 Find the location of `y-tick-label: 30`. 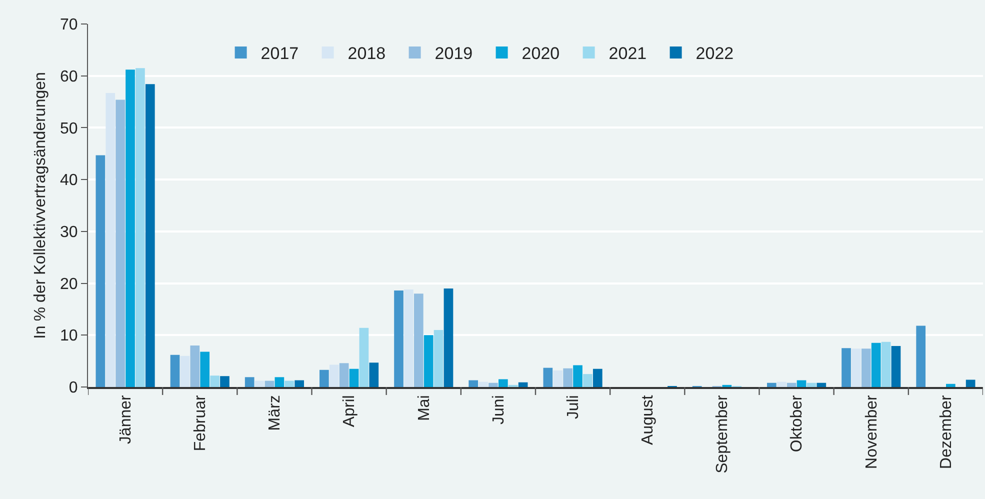

y-tick-label: 30 is located at coordinates (69, 233).